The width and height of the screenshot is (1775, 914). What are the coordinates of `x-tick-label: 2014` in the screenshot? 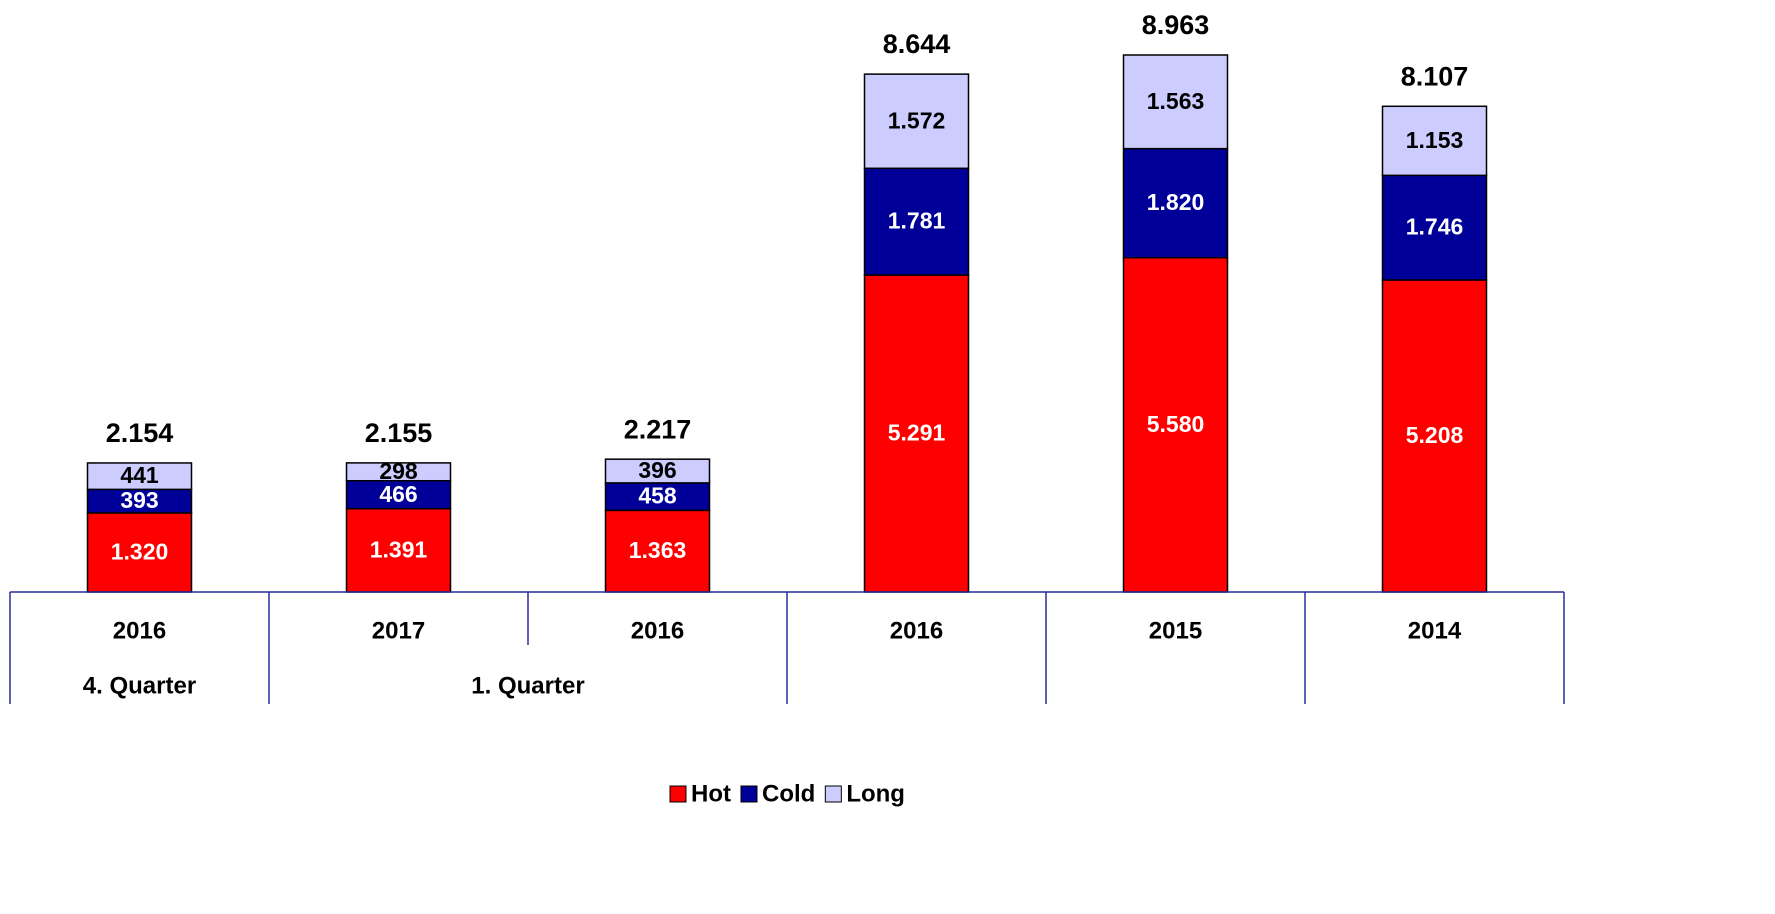 It's located at (1435, 630).